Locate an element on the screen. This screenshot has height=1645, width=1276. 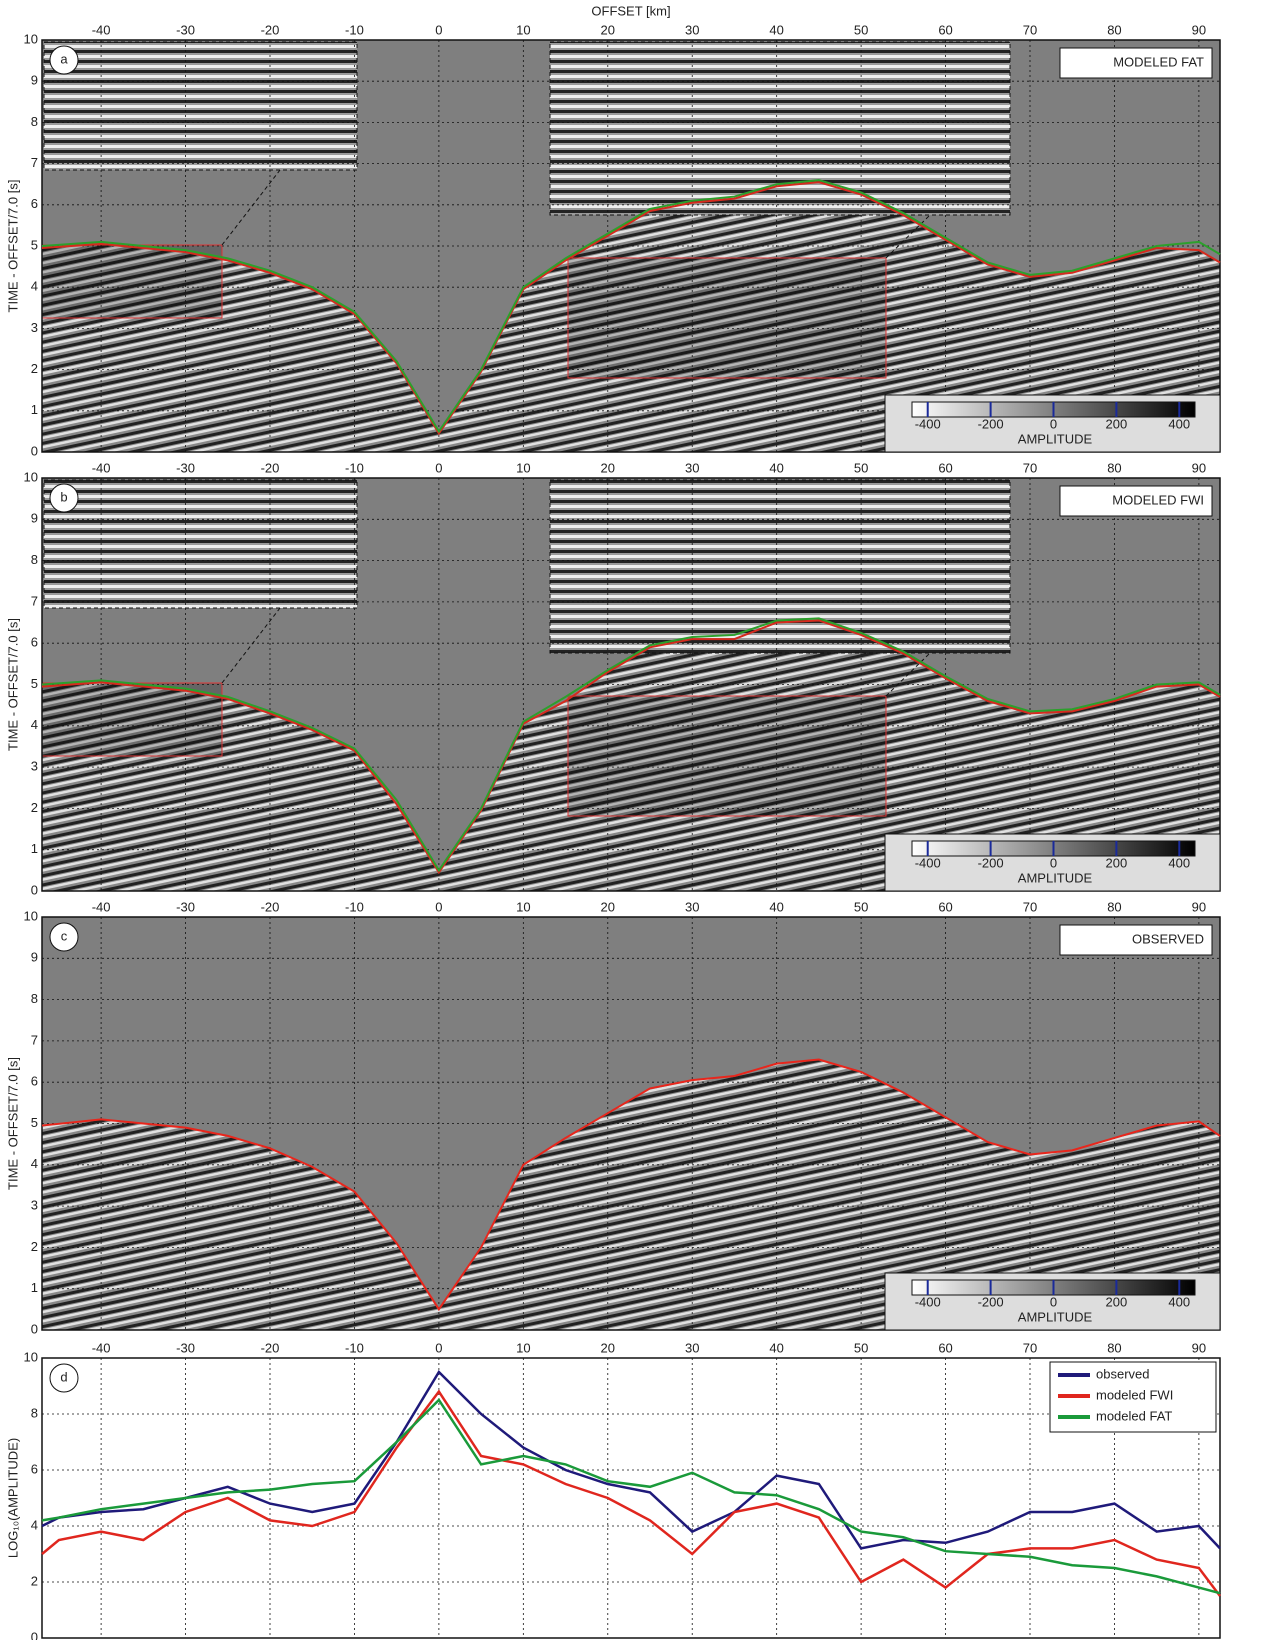
y-axis-label: LOG₁₀(AMPLITUDE) is located at coordinates (12, 1498).